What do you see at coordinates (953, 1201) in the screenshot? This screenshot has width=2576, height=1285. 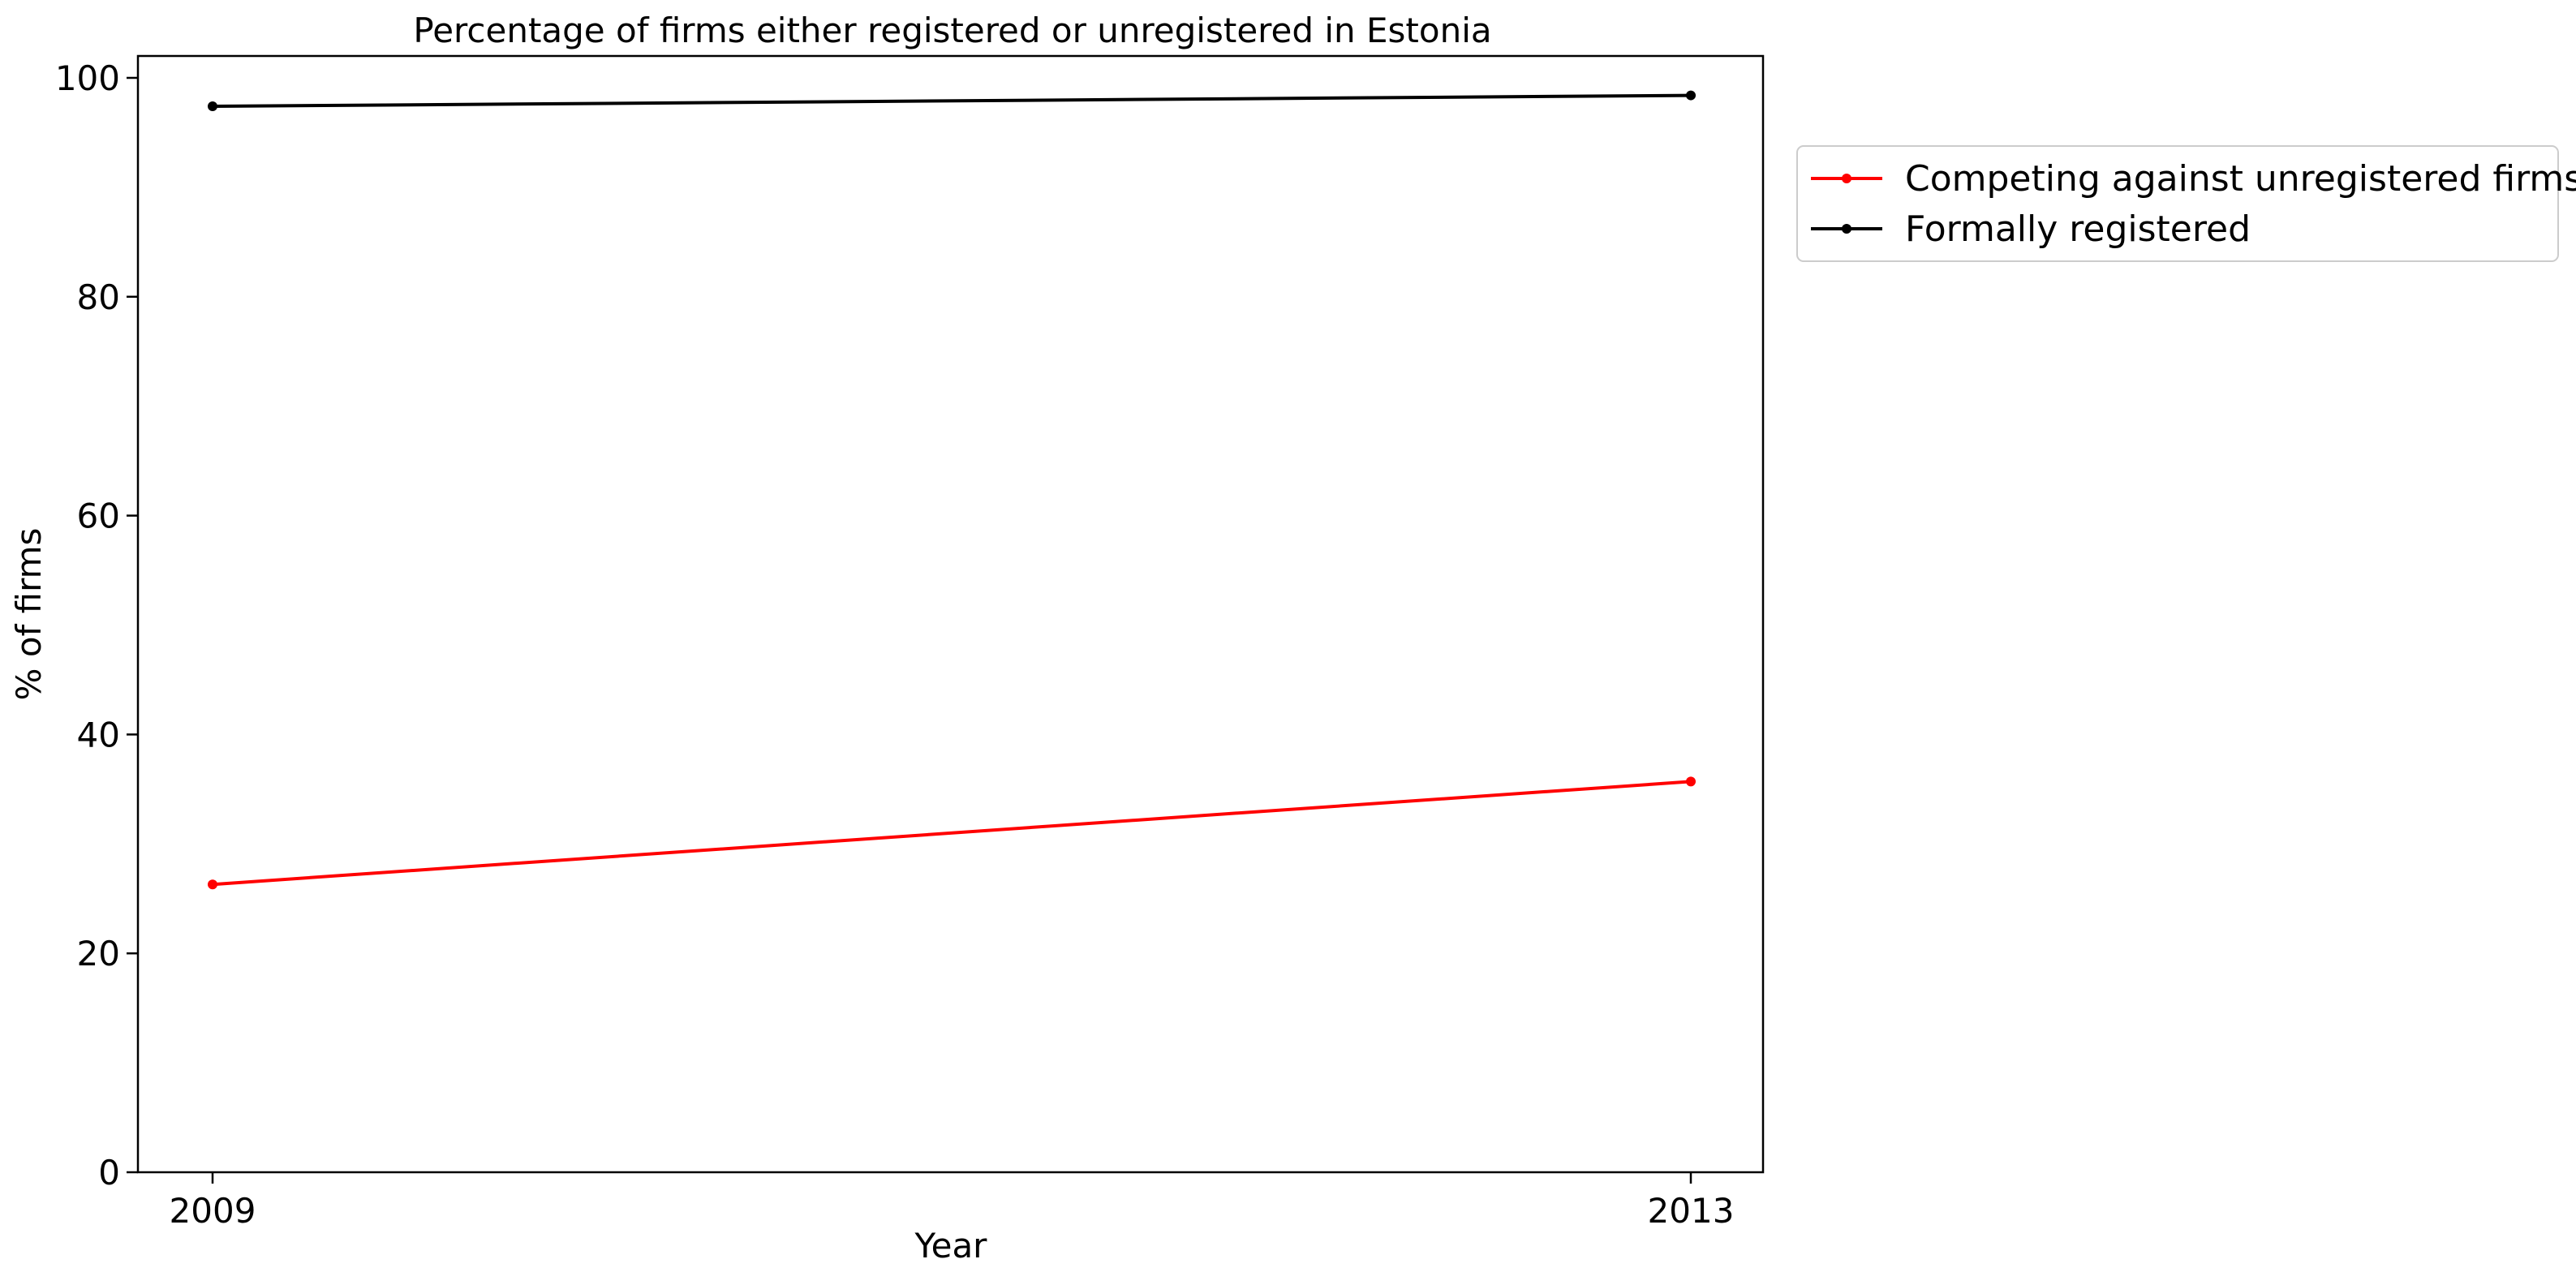 I see `x-axis-ticks: 2009 2013` at bounding box center [953, 1201].